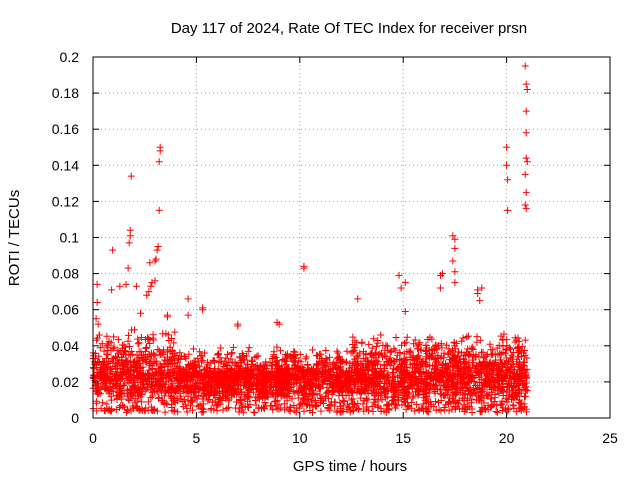 The image size is (640, 480). I want to click on y-tick-label: 0.02, so click(65, 382).